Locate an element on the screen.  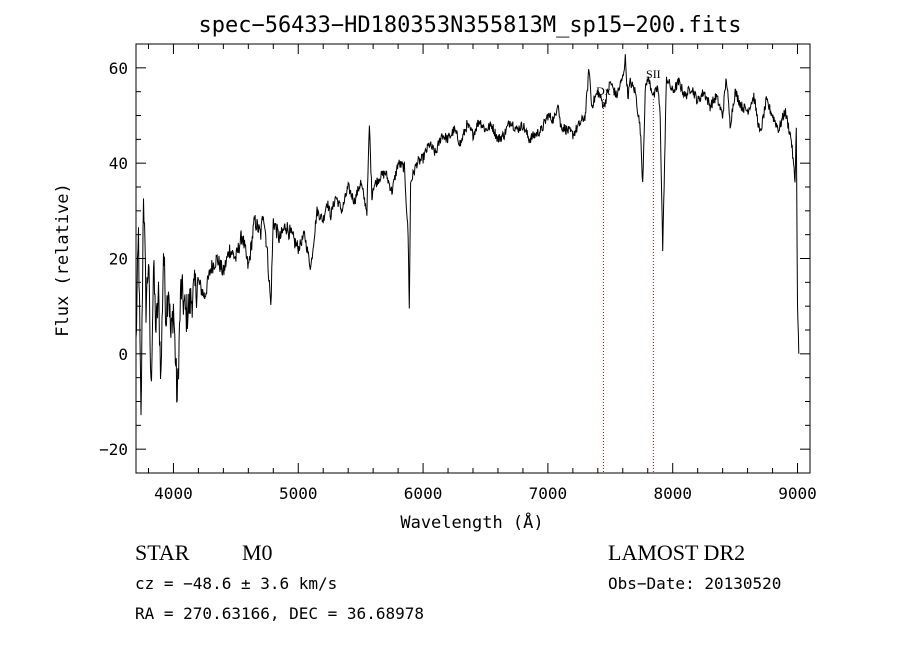
x-tick-label: 8000 is located at coordinates (672, 493).